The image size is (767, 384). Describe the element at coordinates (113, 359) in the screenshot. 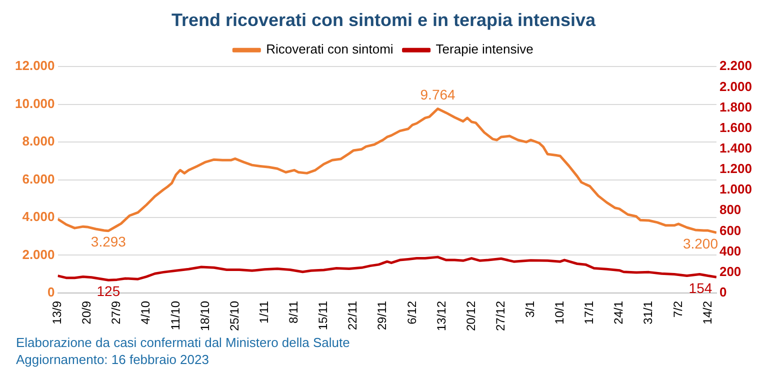

I see `text: Aggiornamento: 16 febbraio 2023` at that location.